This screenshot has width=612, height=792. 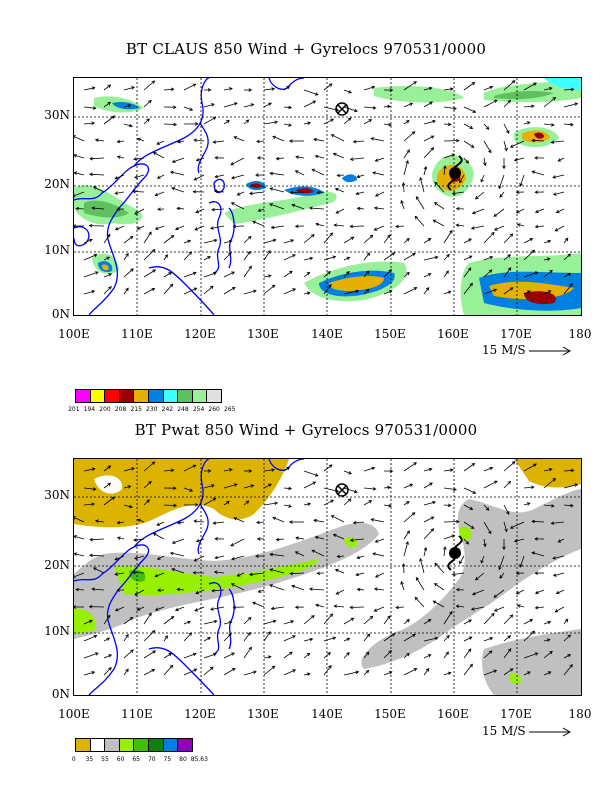 I want to click on p2-coastlines, so click(x=189, y=577).